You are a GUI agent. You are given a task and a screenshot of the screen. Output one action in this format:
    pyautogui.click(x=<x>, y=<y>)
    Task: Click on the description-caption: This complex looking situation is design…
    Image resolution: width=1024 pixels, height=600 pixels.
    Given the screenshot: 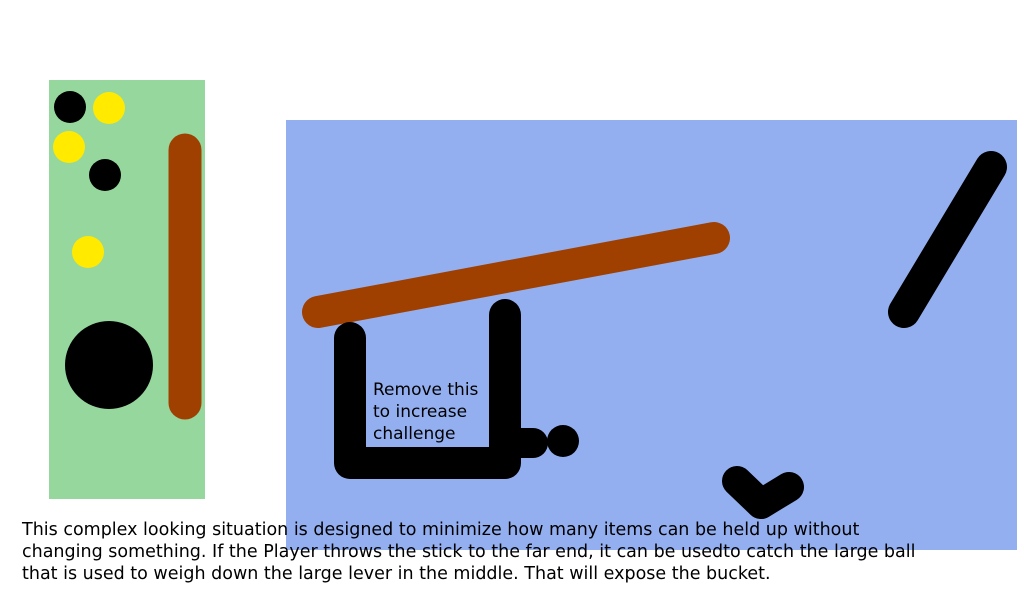 What is the action you would take?
    pyautogui.click(x=469, y=552)
    